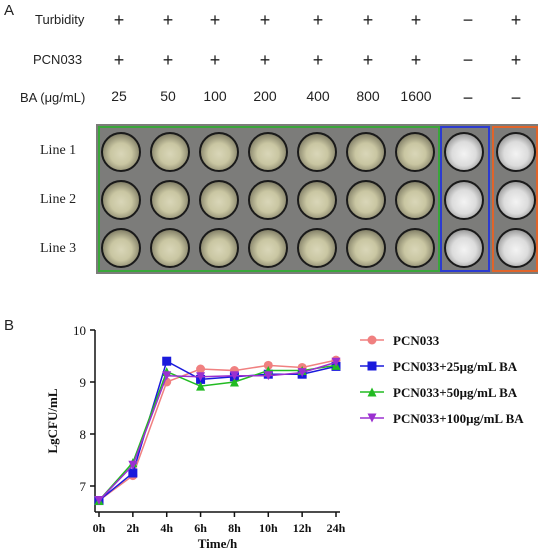  Describe the element at coordinates (416, 340) in the screenshot. I see `legend-entry: PCN033` at that location.